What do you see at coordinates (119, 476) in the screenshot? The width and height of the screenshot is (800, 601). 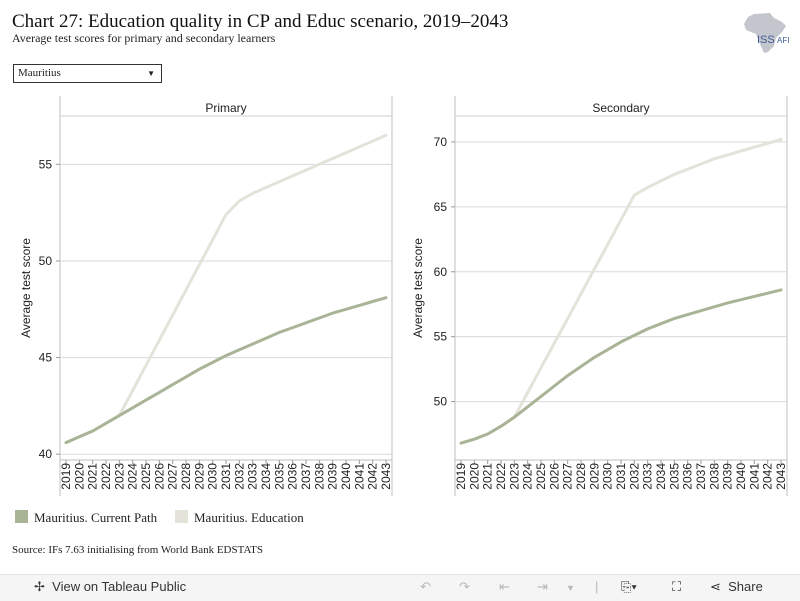 I see `primary-xtick-label-2023: 2023` at bounding box center [119, 476].